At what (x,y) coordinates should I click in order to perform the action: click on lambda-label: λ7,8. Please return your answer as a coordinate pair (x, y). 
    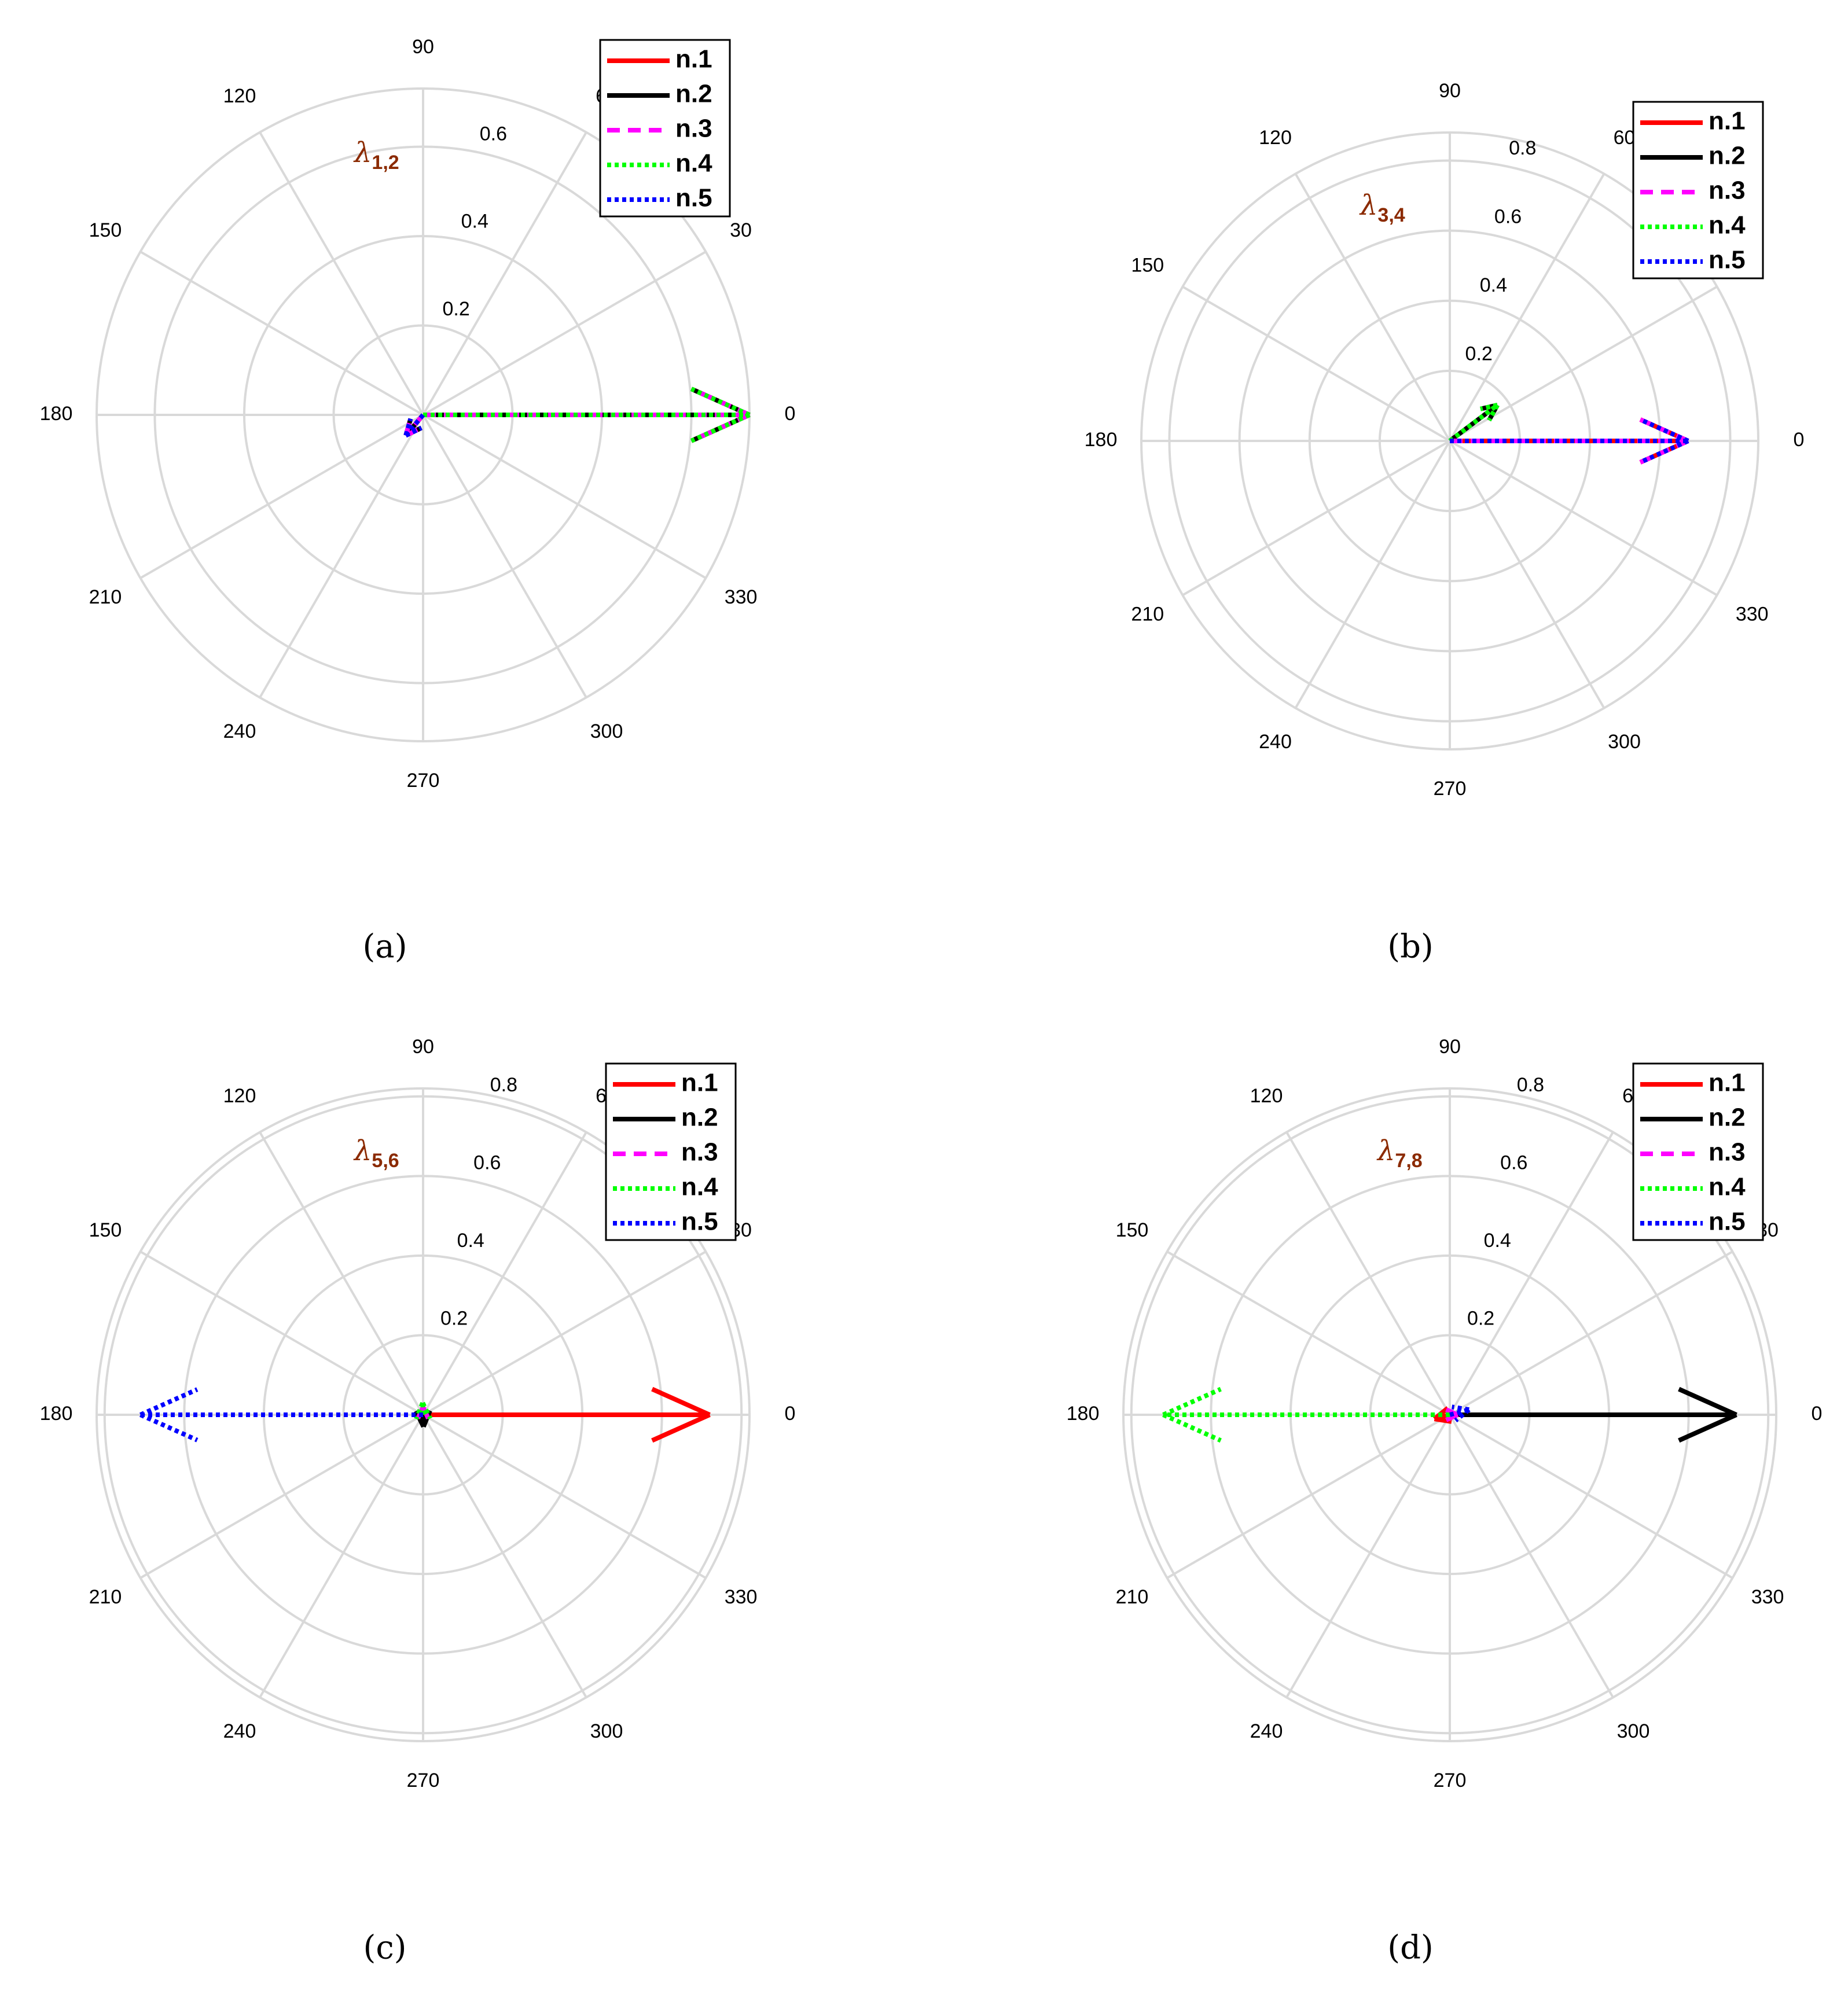
    Looking at the image, I should click on (1400, 1153).